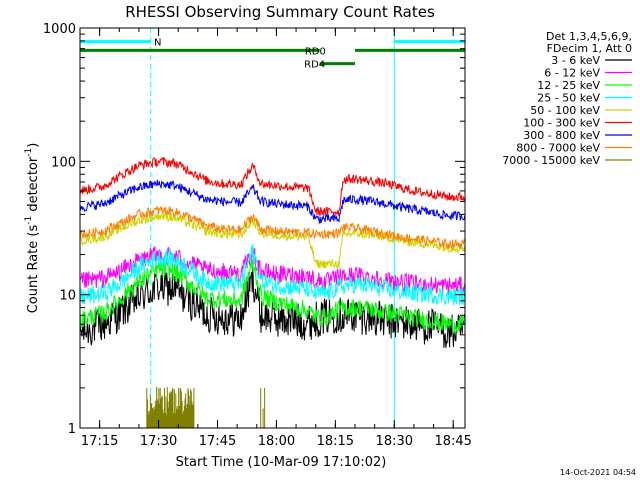 The image size is (640, 480). I want to click on legend-label-3: 25 - 50 keV, so click(568, 98).